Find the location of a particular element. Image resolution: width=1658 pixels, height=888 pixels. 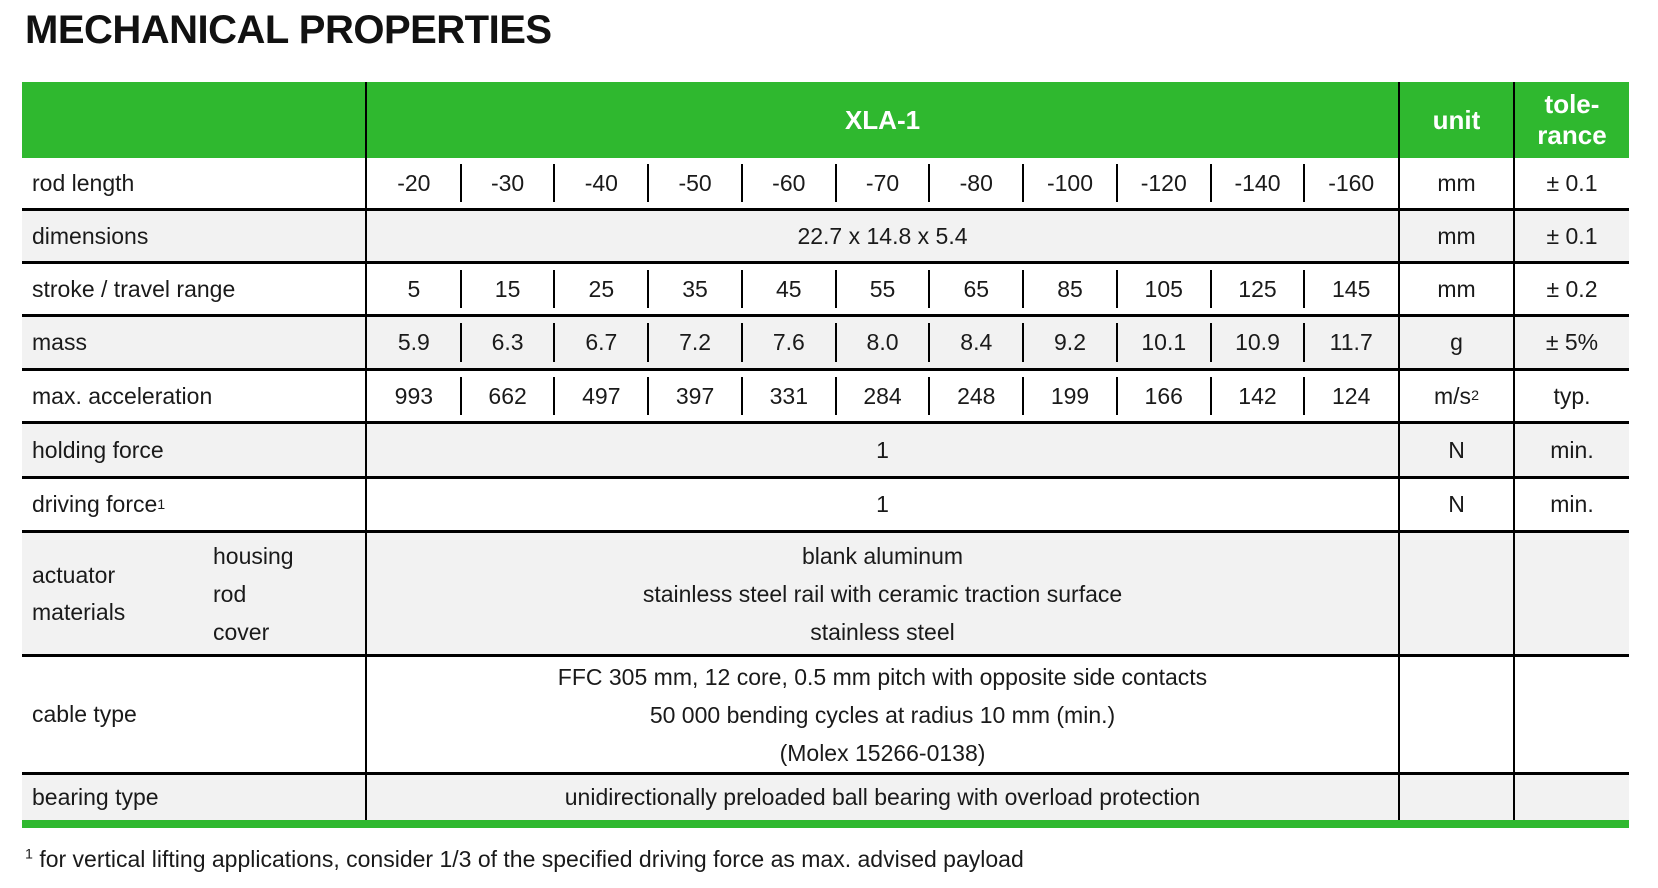

value-cell: -120 is located at coordinates (1163, 183).